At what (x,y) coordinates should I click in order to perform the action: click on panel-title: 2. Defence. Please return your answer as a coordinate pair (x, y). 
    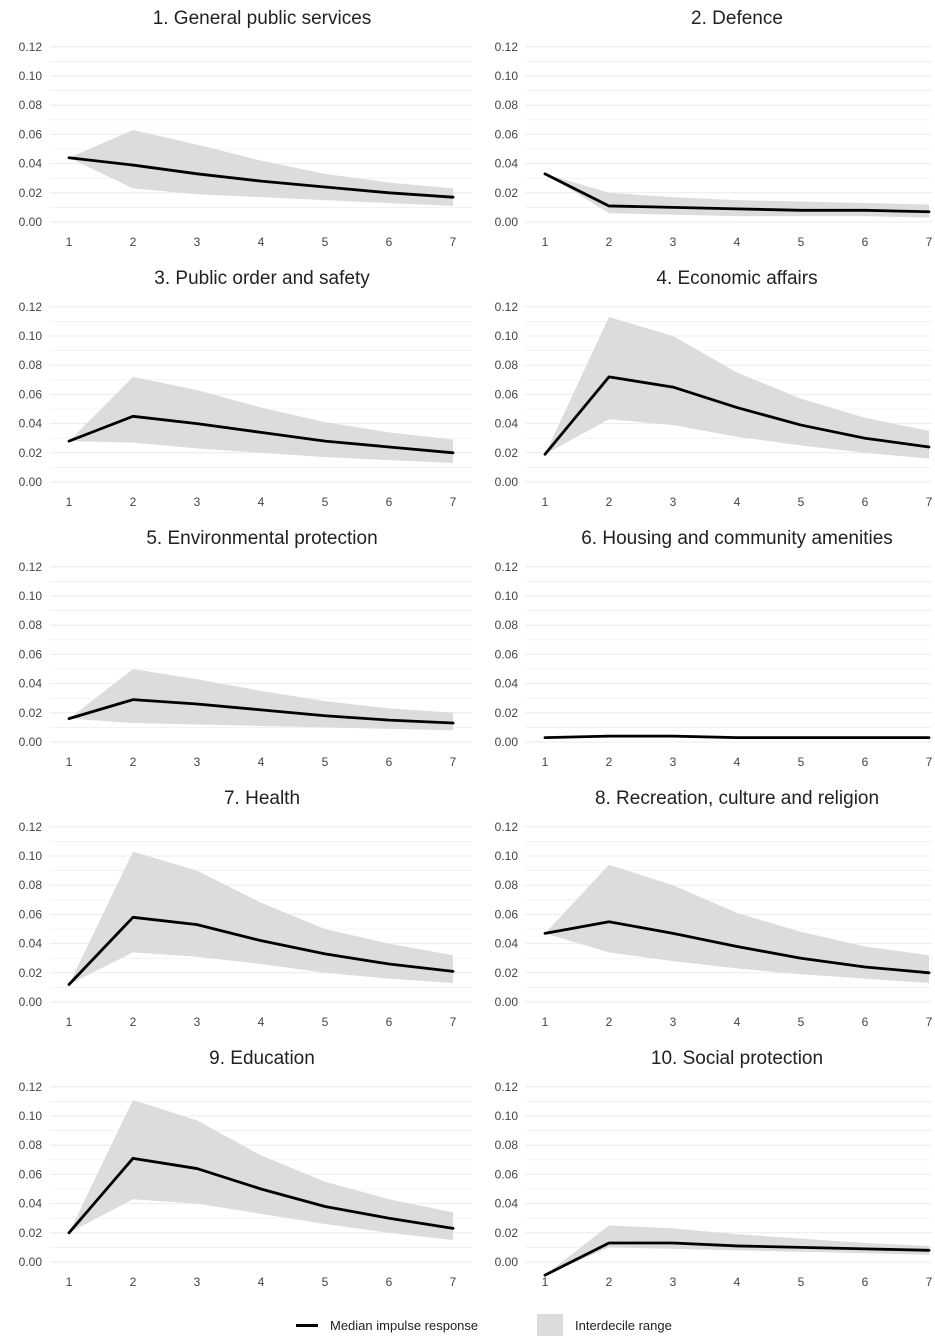
    Looking at the image, I should click on (737, 18).